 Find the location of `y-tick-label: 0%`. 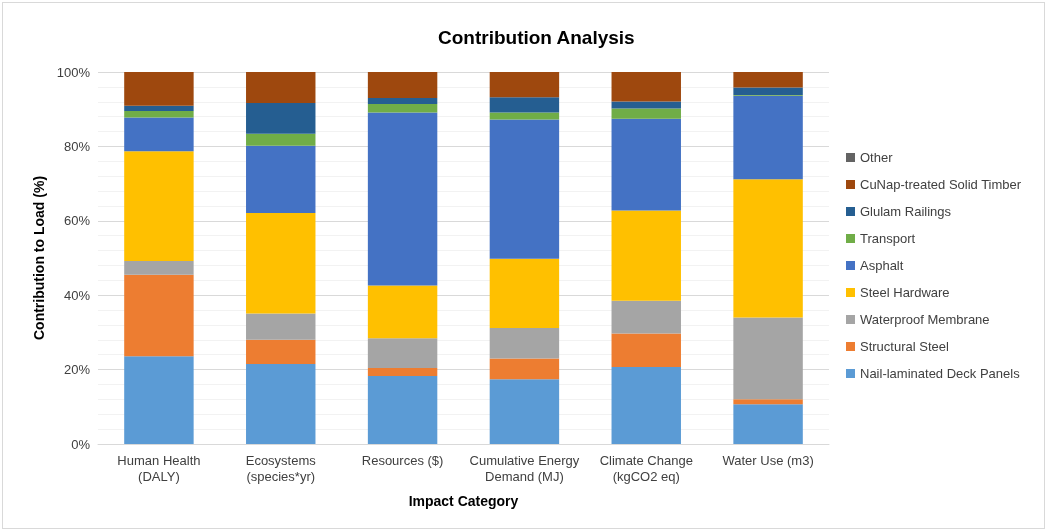

y-tick-label: 0% is located at coordinates (81, 444).